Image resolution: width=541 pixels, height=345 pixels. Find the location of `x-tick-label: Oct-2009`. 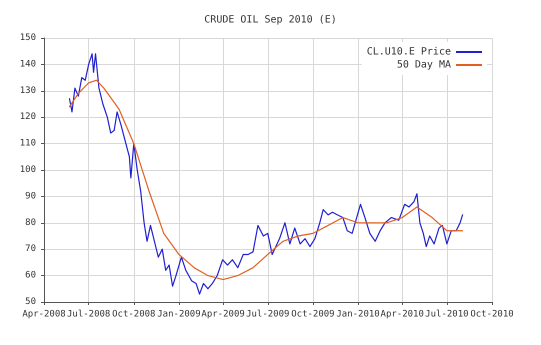

x-tick-label: Oct-2009 is located at coordinates (313, 315).